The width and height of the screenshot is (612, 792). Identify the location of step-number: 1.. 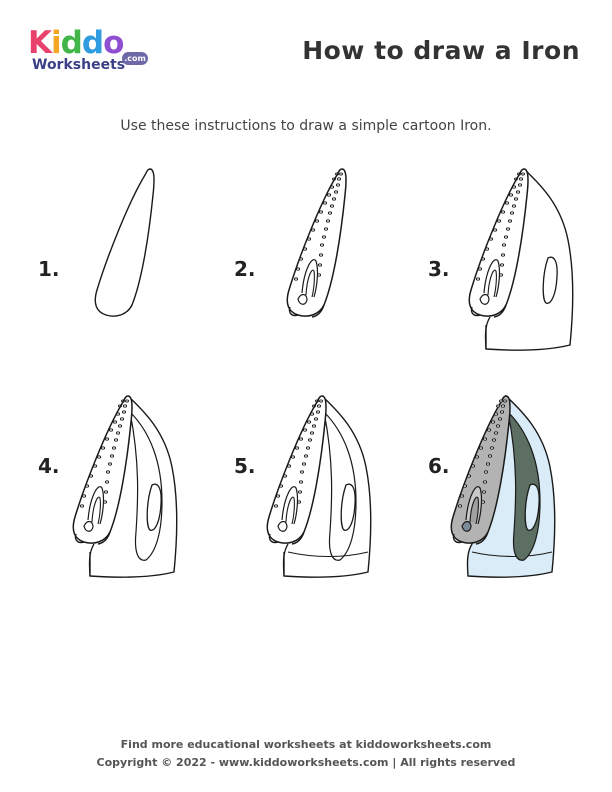
(49, 269).